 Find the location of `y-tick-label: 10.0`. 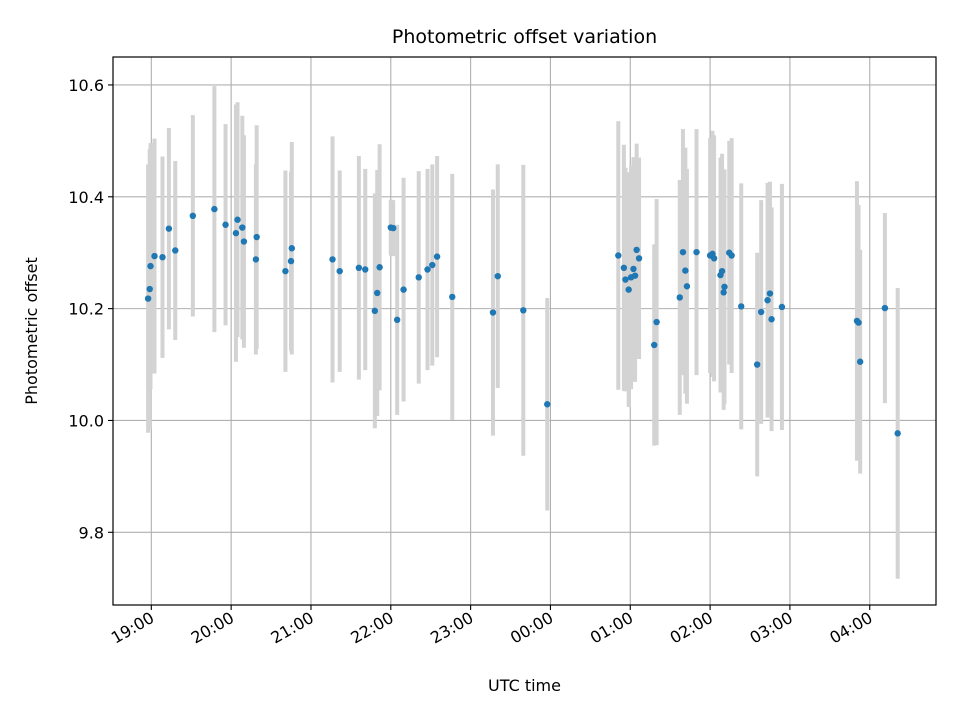

y-tick-label: 10.0 is located at coordinates (86, 420).